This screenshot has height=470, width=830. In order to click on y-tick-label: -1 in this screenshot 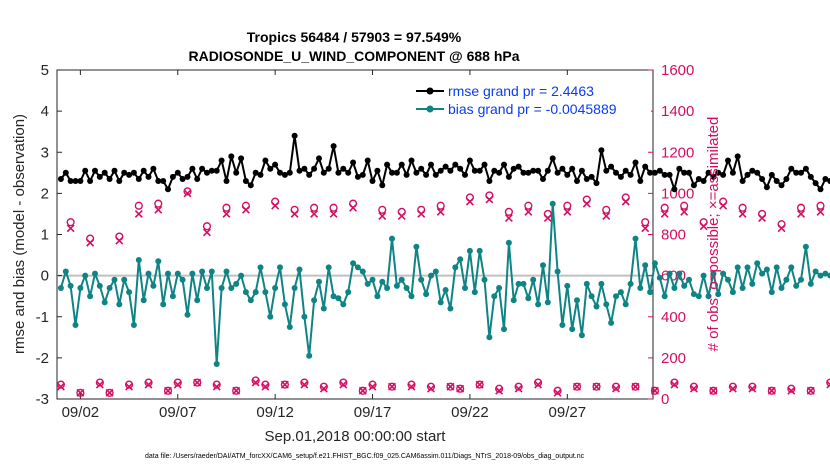, I will do `click(42, 317)`.